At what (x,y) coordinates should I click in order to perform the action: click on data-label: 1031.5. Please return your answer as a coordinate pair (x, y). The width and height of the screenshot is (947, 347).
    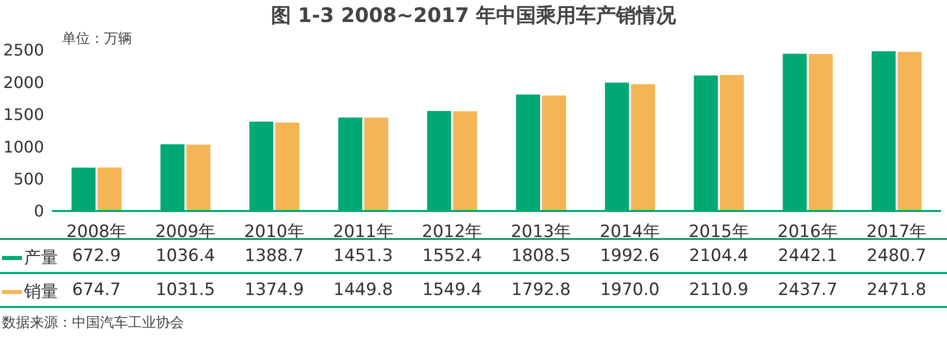
    Looking at the image, I should click on (186, 290).